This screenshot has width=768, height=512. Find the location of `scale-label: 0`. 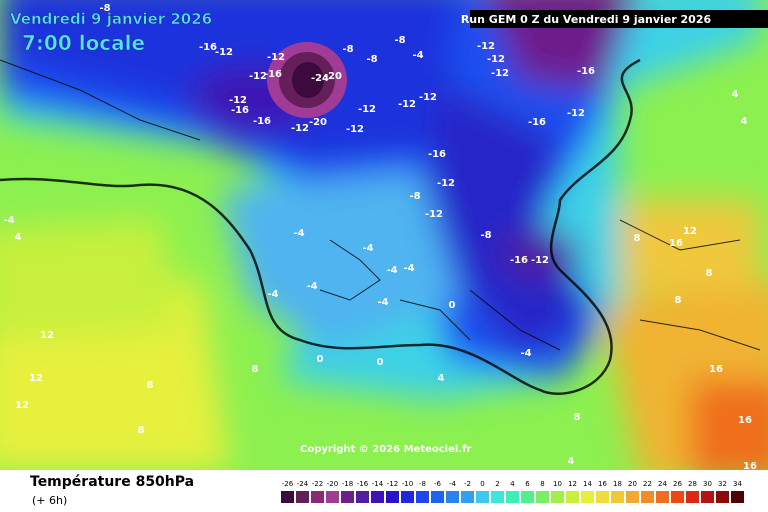

scale-label: 0 is located at coordinates (482, 484).